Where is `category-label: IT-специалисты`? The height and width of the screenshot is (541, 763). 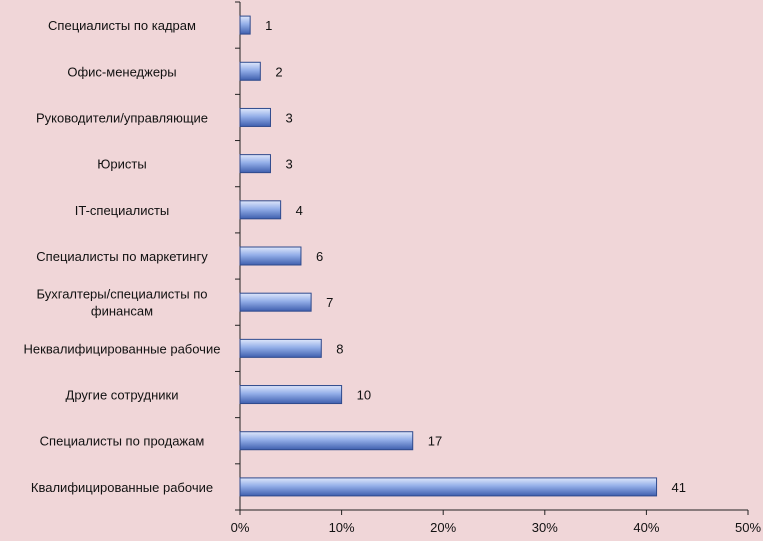
category-label: IT-специалисты is located at coordinates (122, 210).